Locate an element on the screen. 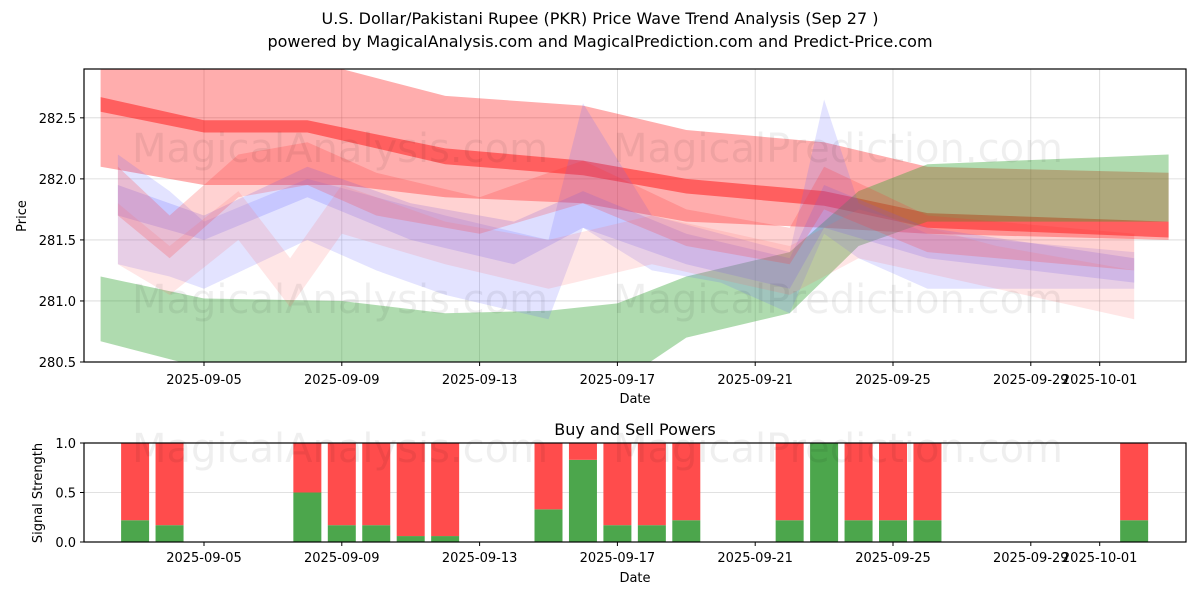  signal-chart-title: Buy and Sell Powers is located at coordinates (635, 429).